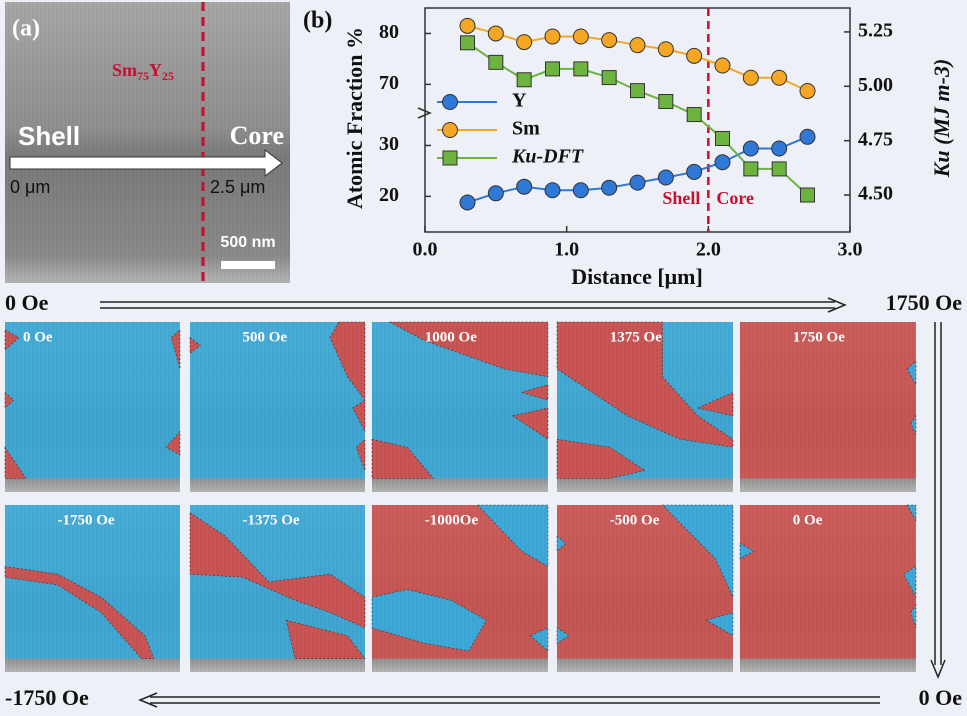 This screenshot has width=967, height=716. Describe the element at coordinates (425, 250) in the screenshot. I see `x-tick-label: 0.0` at that location.